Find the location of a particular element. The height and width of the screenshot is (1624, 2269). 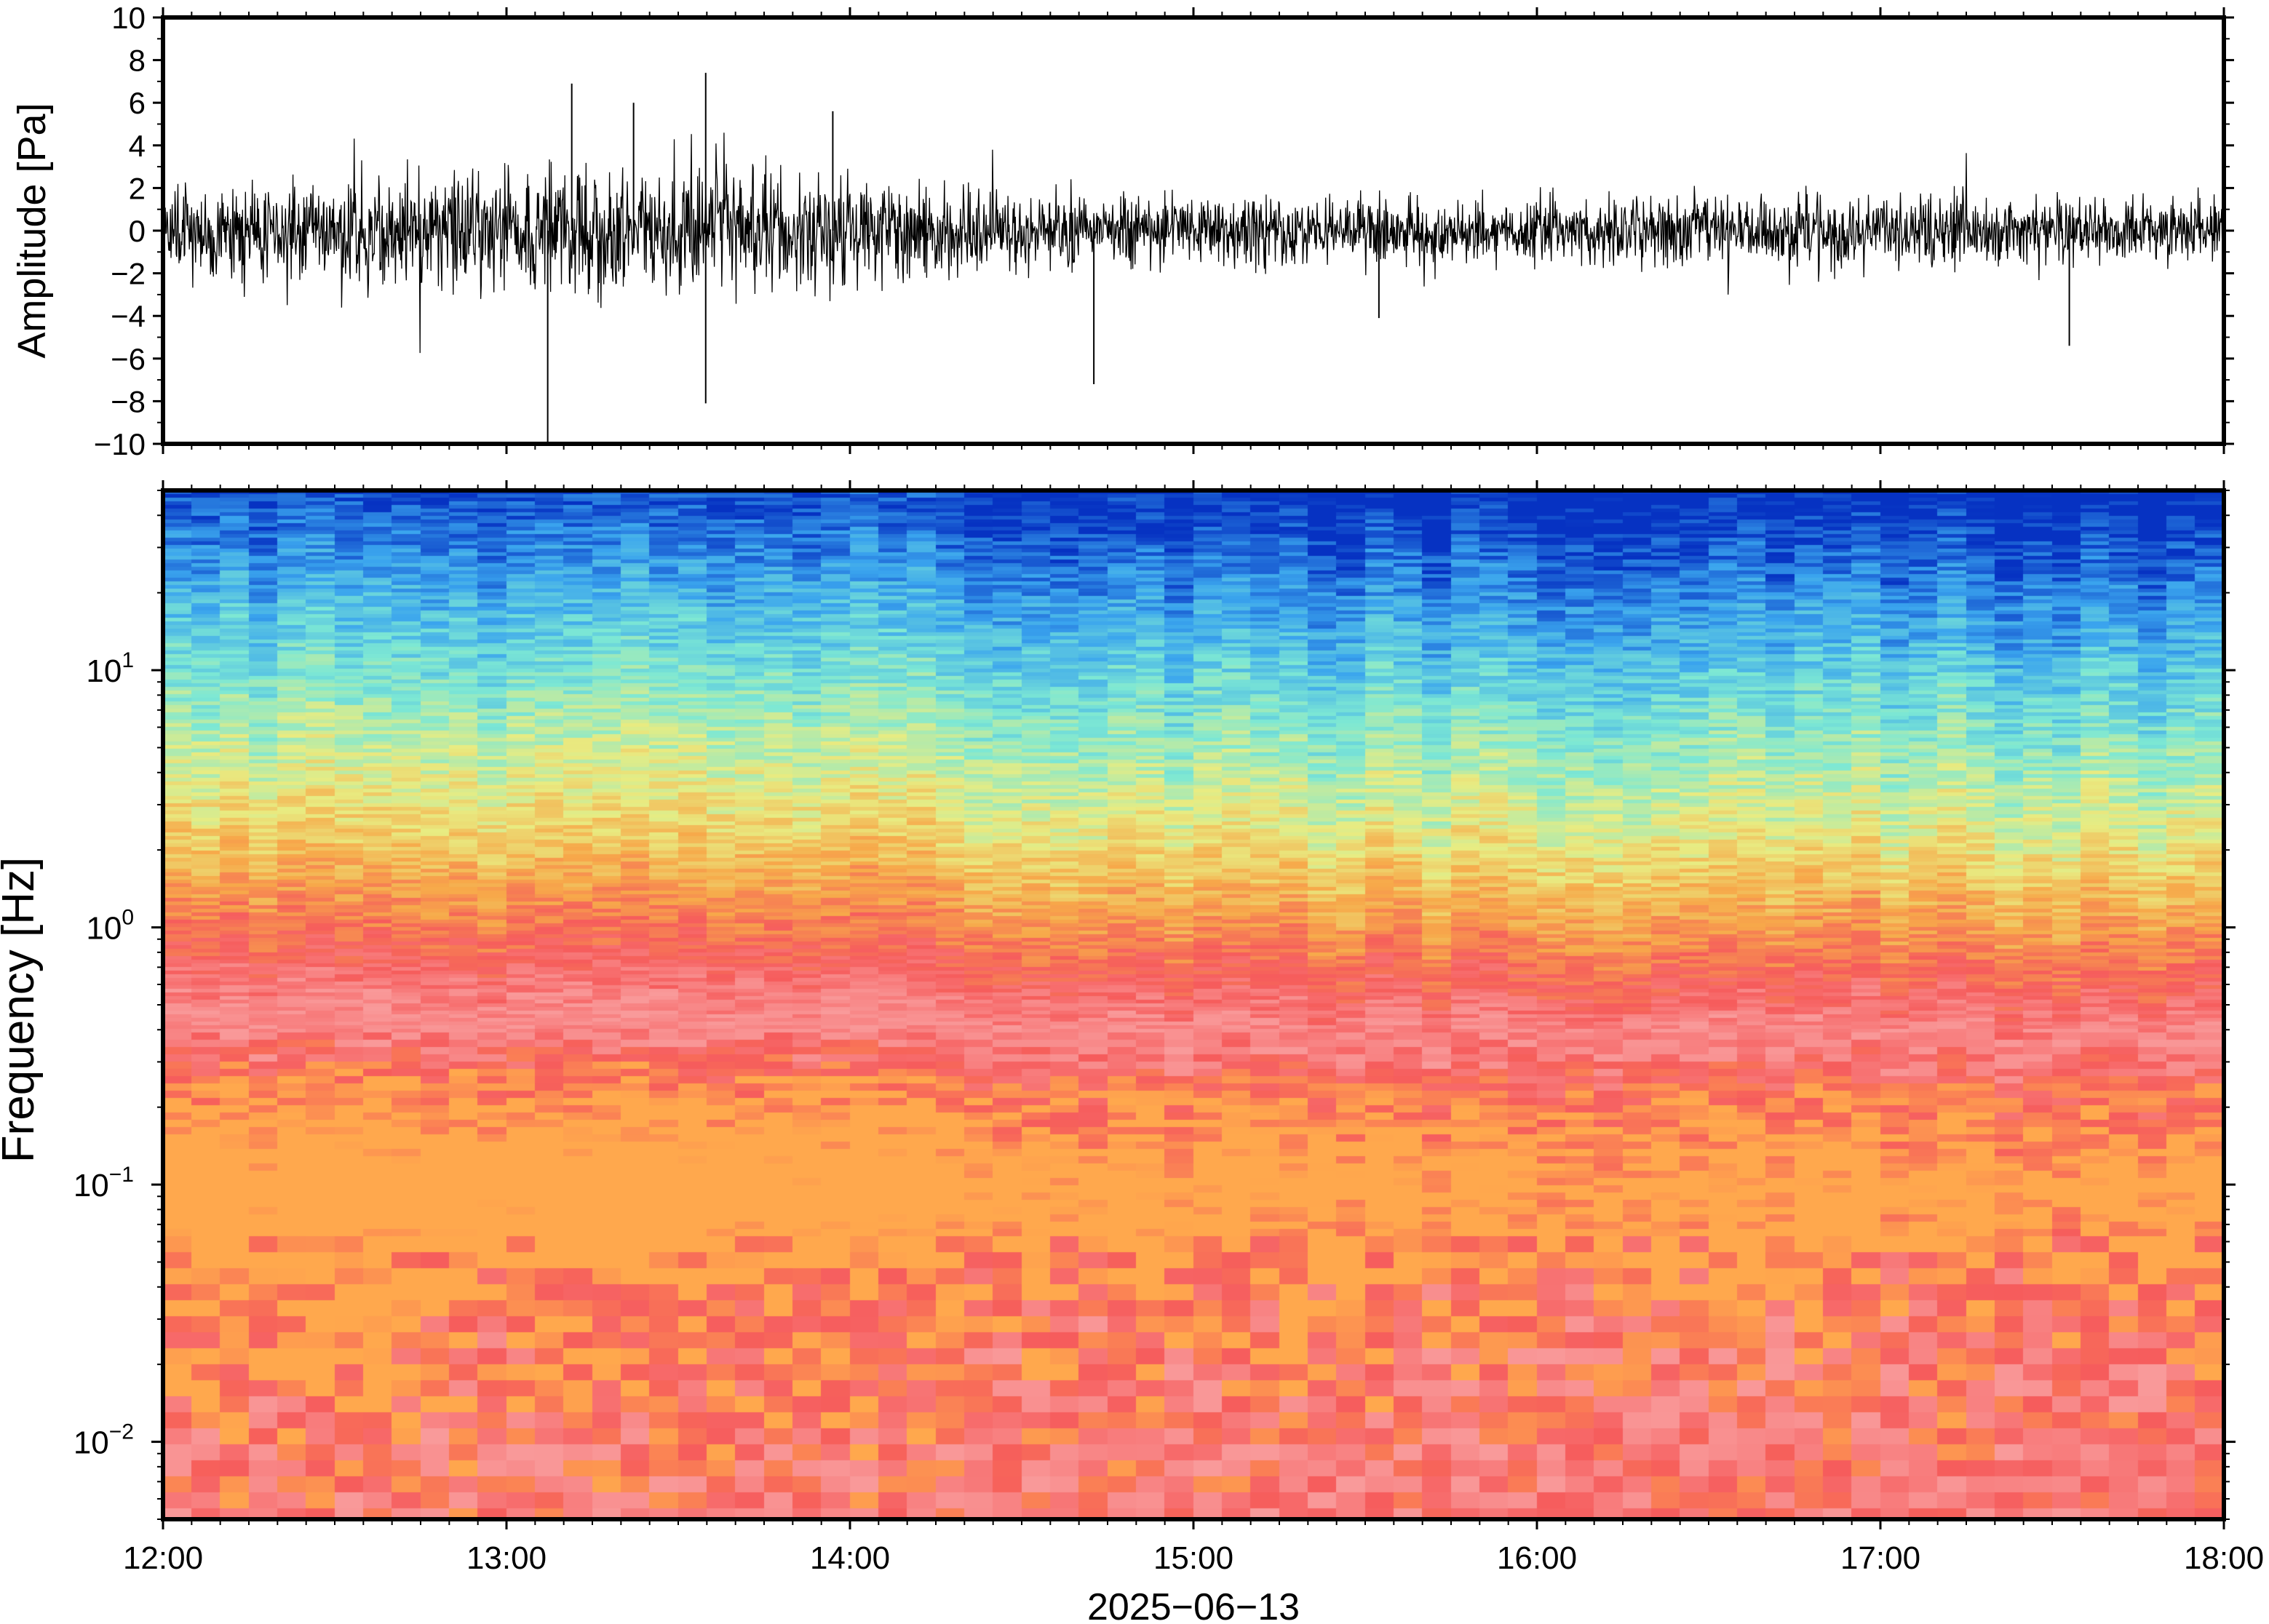

spectrogram-x-axis-label: 2025−06−13 is located at coordinates (1193, 1605).